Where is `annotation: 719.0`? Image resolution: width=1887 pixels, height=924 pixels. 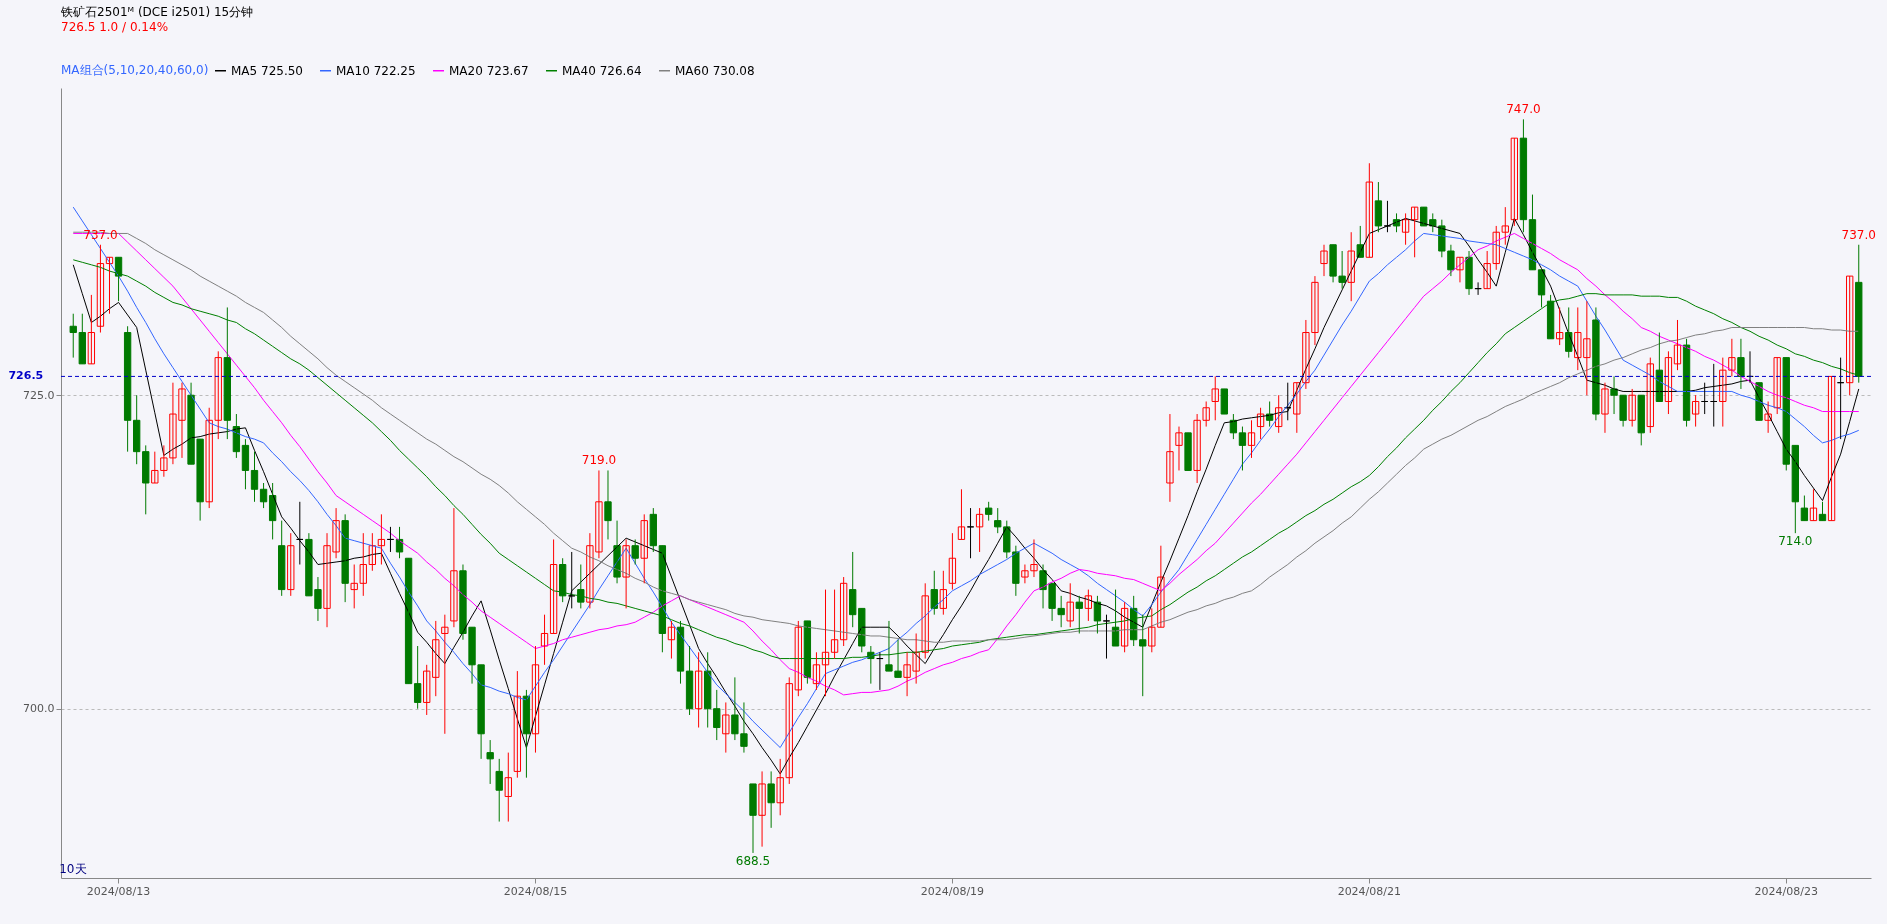
annotation: 719.0 is located at coordinates (599, 460).